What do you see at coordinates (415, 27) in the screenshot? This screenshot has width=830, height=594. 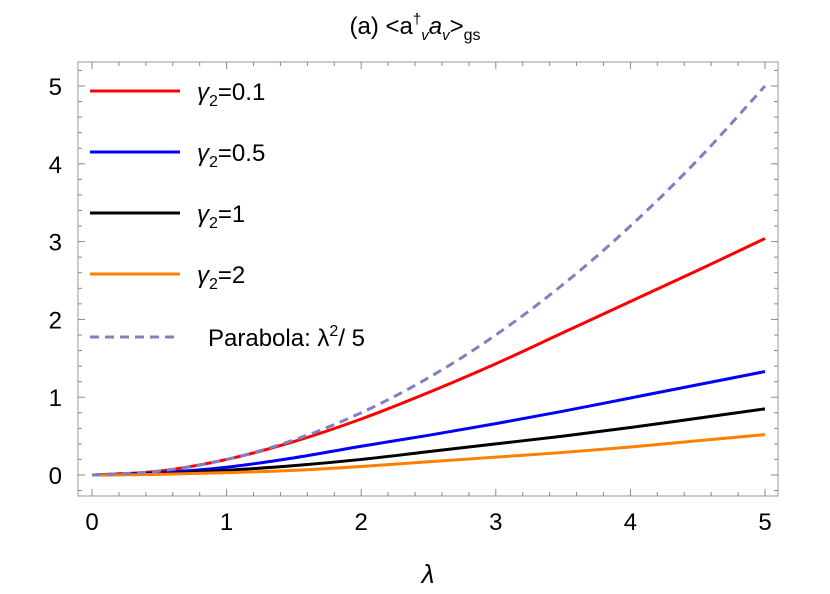 I see `chart-title: (a) <a†vav>gs` at bounding box center [415, 27].